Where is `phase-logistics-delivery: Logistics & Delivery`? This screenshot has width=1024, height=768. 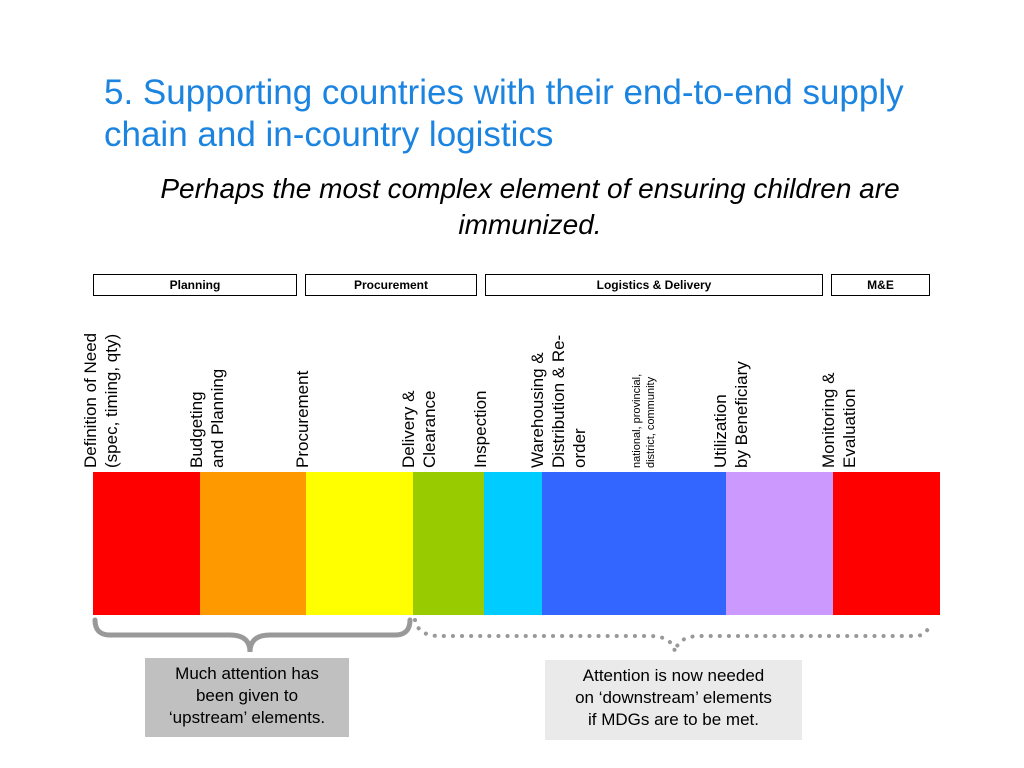 phase-logistics-delivery: Logistics & Delivery is located at coordinates (654, 285).